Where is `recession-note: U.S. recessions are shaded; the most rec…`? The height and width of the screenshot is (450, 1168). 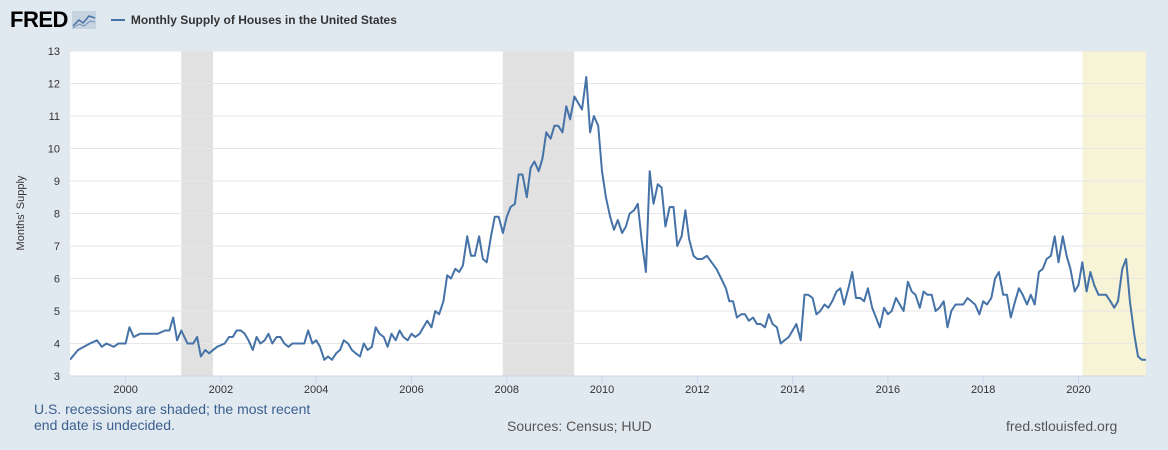 recession-note: U.S. recessions are shaded; the most rec… is located at coordinates (172, 417).